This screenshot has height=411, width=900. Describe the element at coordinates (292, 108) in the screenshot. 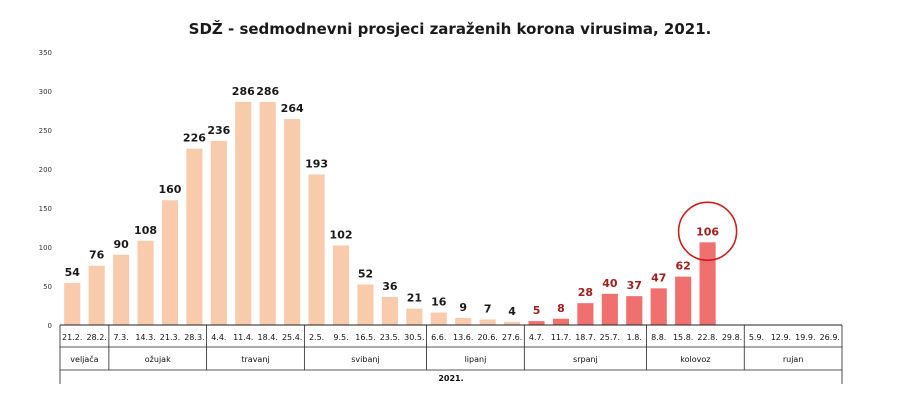

I see `data-label: 264` at that location.